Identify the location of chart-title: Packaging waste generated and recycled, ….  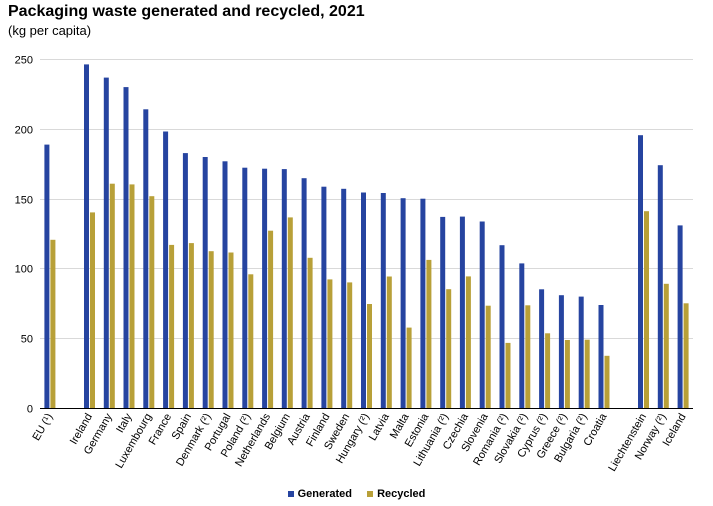
(186, 11).